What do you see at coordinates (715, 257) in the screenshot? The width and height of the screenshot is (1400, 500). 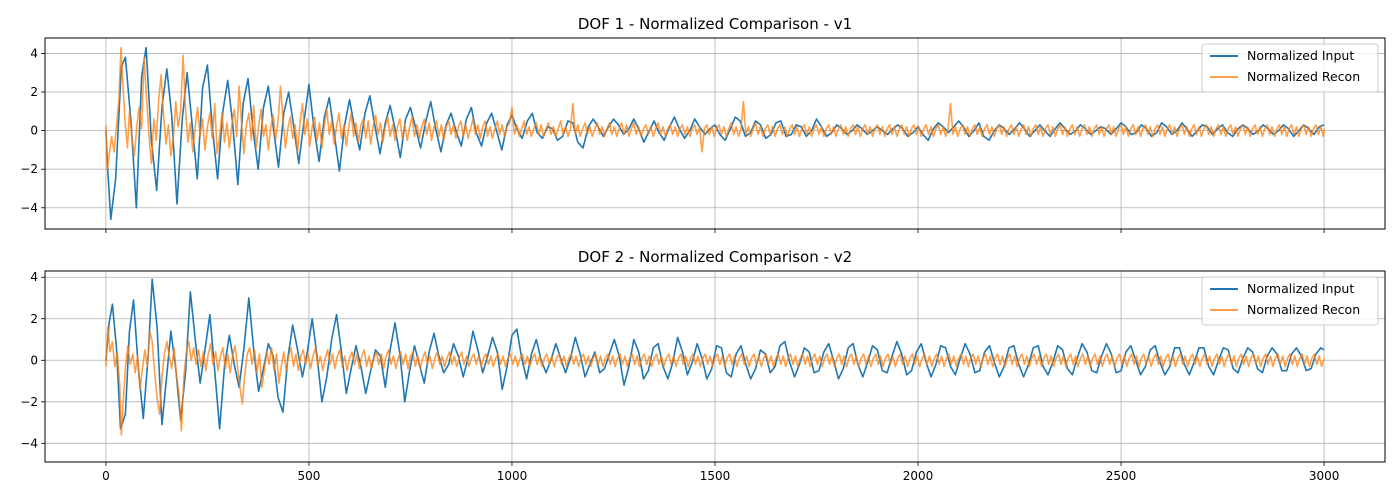 I see `chart-title: DOF 2 - Normalized Comparison - v2` at bounding box center [715, 257].